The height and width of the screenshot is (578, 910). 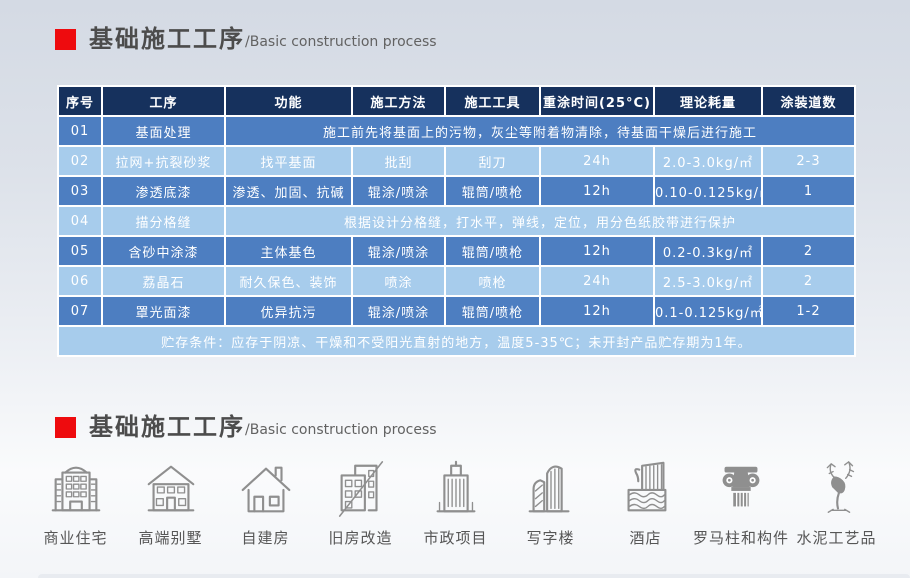 What do you see at coordinates (288, 251) in the screenshot?
I see `cell-function: 主体基色` at bounding box center [288, 251].